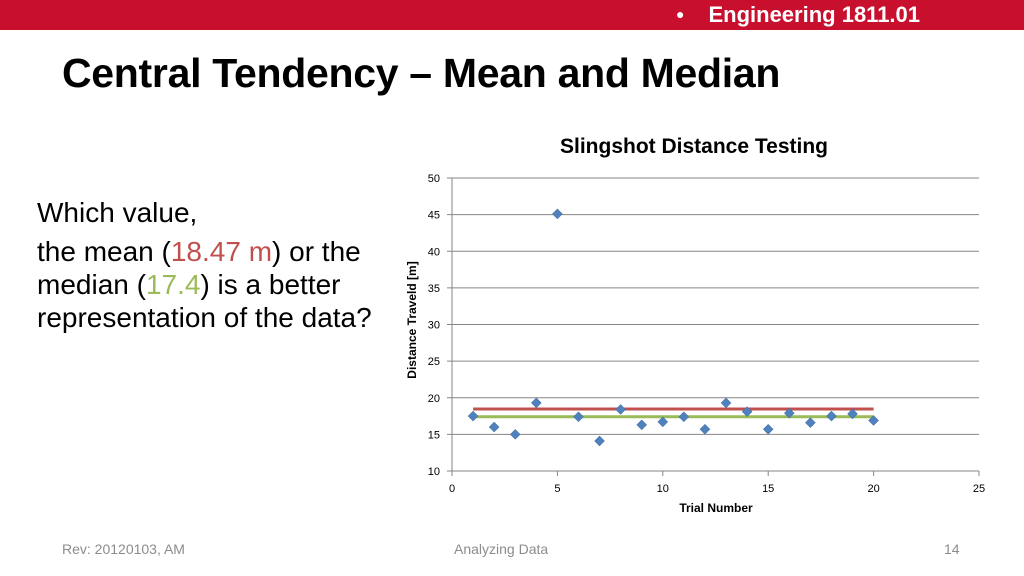 The image size is (1024, 576). I want to click on y-tick-label-20: 20, so click(434, 399).